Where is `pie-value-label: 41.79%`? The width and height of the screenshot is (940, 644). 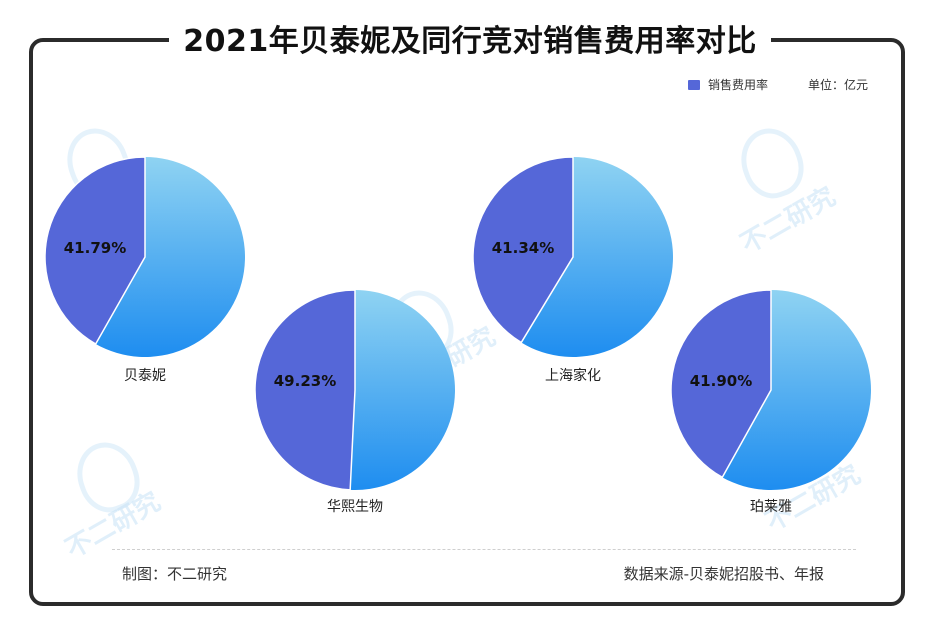
pie-value-label: 41.79% is located at coordinates (95, 248).